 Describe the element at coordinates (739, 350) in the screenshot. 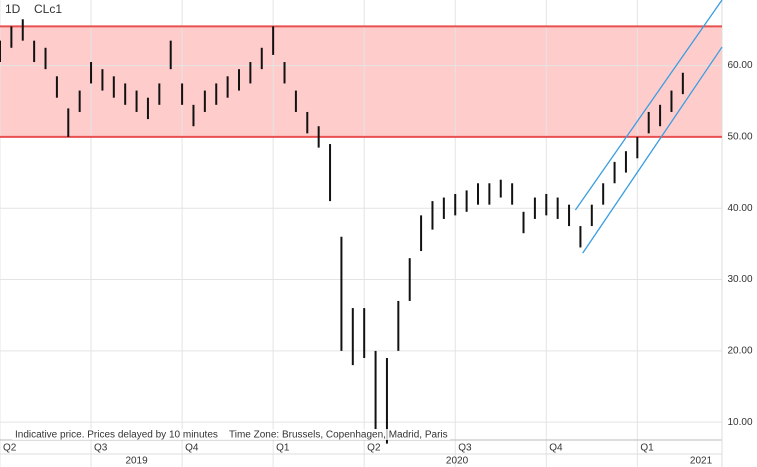

I see `y-tick-label: 20.00` at that location.